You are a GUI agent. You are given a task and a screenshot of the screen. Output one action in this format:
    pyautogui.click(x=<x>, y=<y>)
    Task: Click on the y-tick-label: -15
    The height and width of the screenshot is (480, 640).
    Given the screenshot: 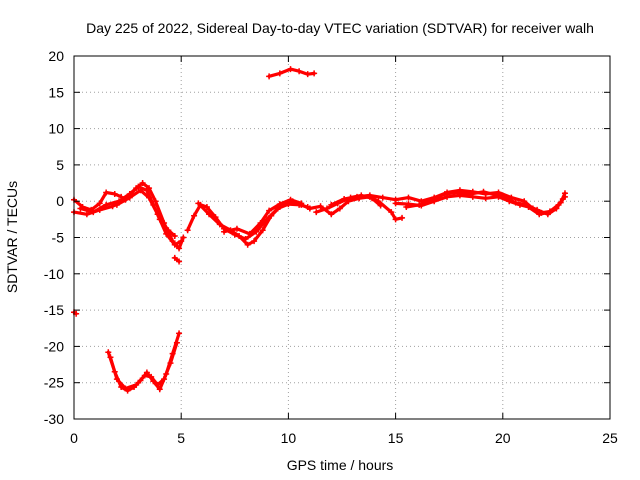 What is the action you would take?
    pyautogui.click(x=54, y=310)
    